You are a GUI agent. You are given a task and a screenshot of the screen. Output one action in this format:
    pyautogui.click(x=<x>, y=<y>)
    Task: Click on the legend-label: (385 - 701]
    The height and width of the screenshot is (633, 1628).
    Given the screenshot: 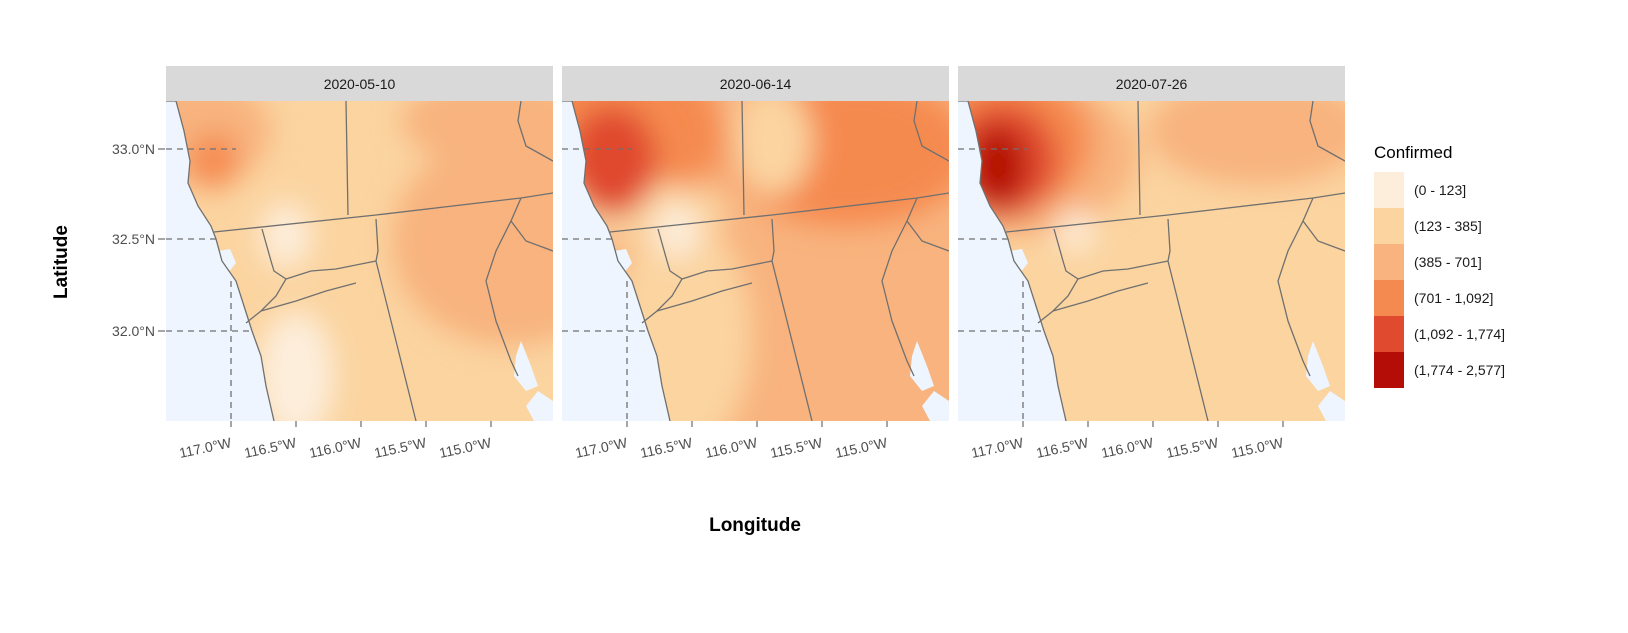 What is the action you would take?
    pyautogui.click(x=1448, y=262)
    